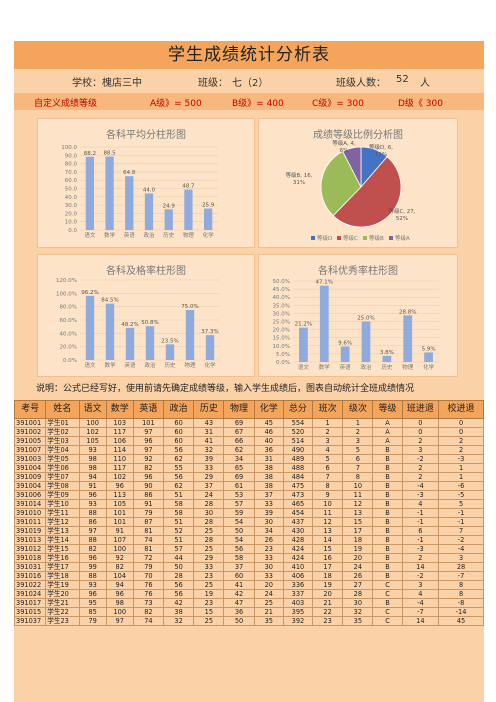 The image size is (496, 702). What do you see at coordinates (92, 432) in the screenshot?
I see `table-cell: 102` at bounding box center [92, 432].